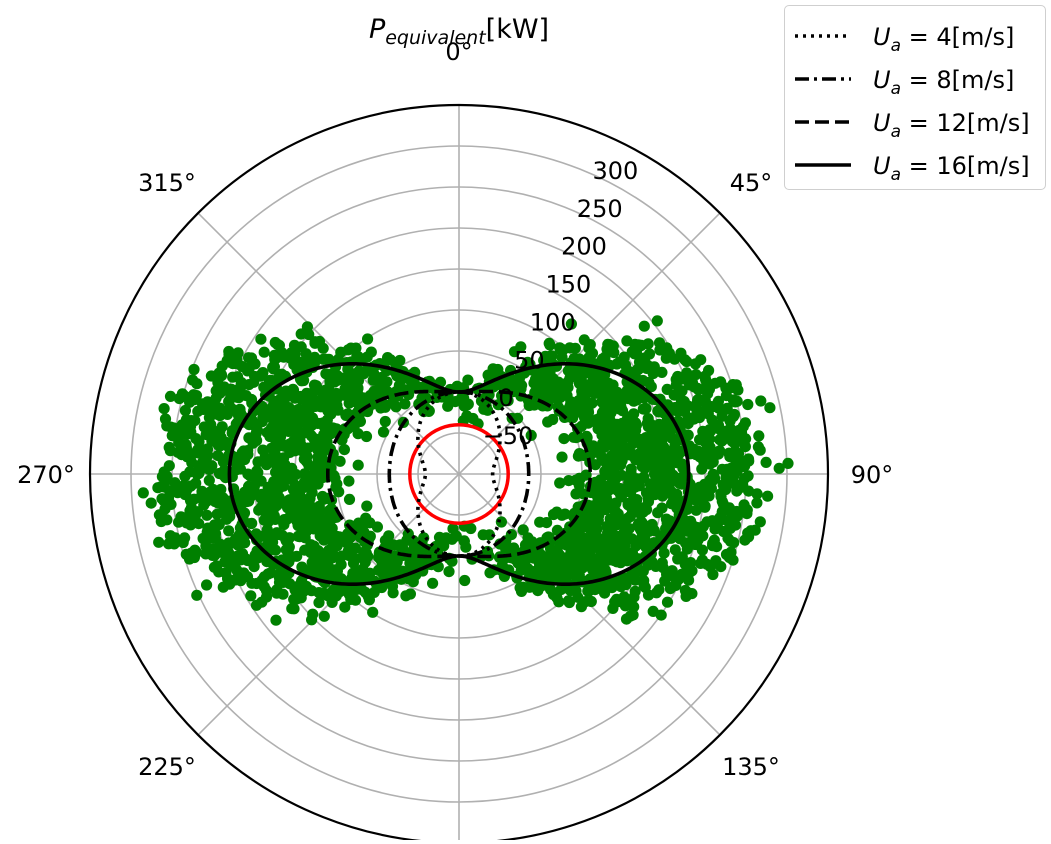 The width and height of the screenshot is (1051, 844). Describe the element at coordinates (751, 183) in the screenshot. I see `angle-tick-label: 45°` at that location.